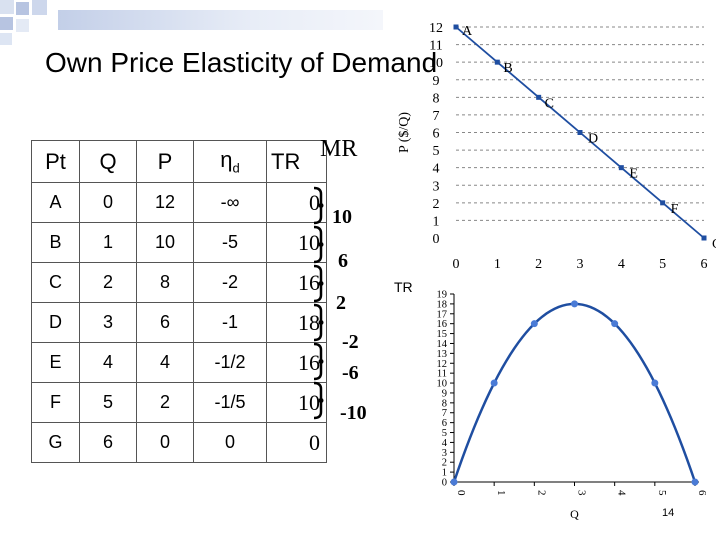  Describe the element at coordinates (55, 242) in the screenshot. I see `cell-pt: B` at that location.